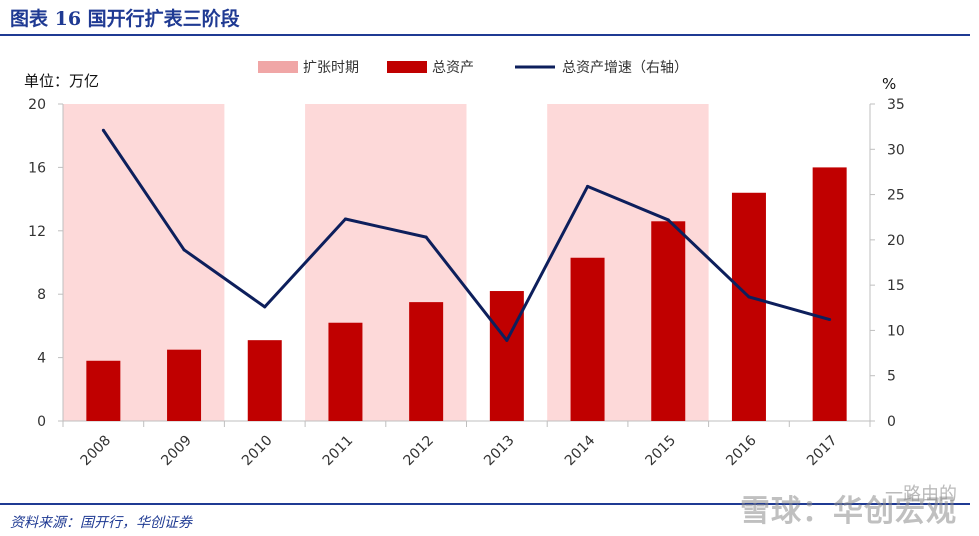 This screenshot has height=536, width=979. Describe the element at coordinates (506, 356) in the screenshot. I see `bar-2013` at that location.